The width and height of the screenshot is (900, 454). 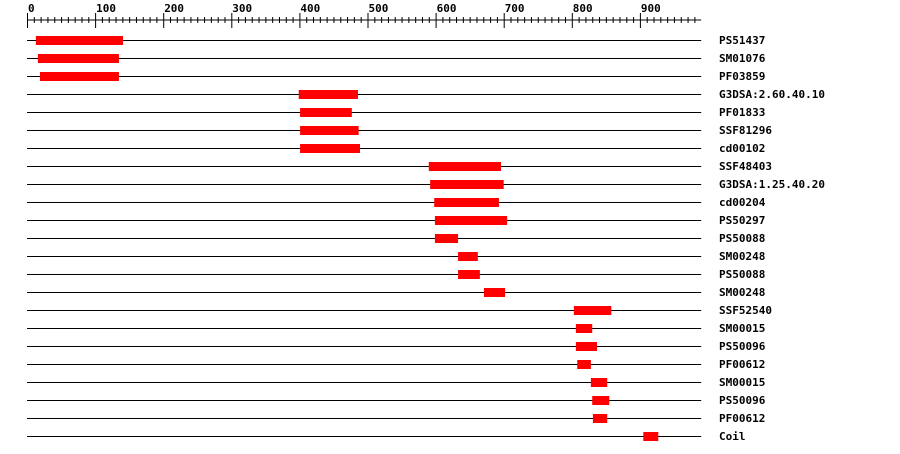 What do you see at coordinates (651, 8) in the screenshot?
I see `tick-label: 900` at bounding box center [651, 8].